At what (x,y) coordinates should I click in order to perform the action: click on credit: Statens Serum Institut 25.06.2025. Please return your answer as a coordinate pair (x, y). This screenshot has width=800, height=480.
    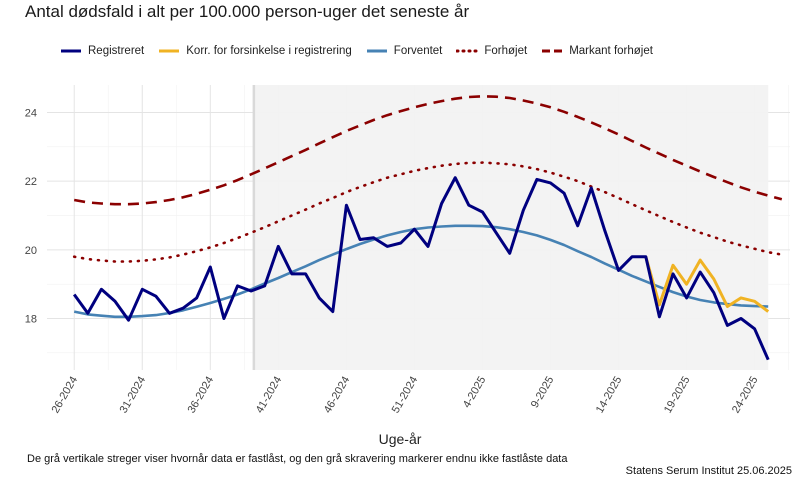
    Looking at the image, I should click on (708, 471).